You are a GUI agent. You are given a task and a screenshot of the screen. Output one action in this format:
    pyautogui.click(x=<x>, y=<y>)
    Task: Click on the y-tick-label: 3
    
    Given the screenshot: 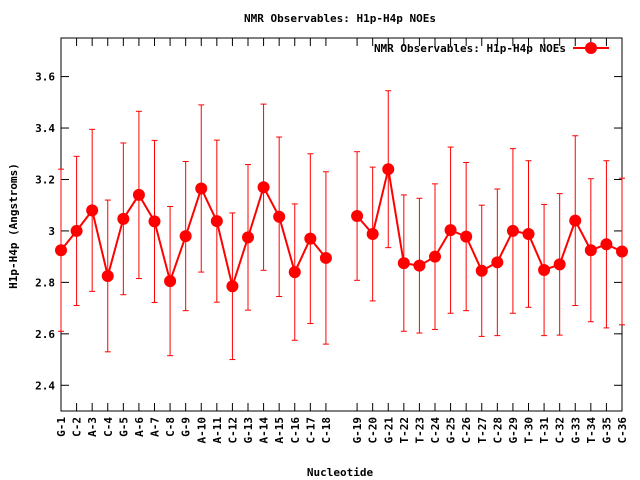 What is the action you would take?
    pyautogui.click(x=51, y=231)
    